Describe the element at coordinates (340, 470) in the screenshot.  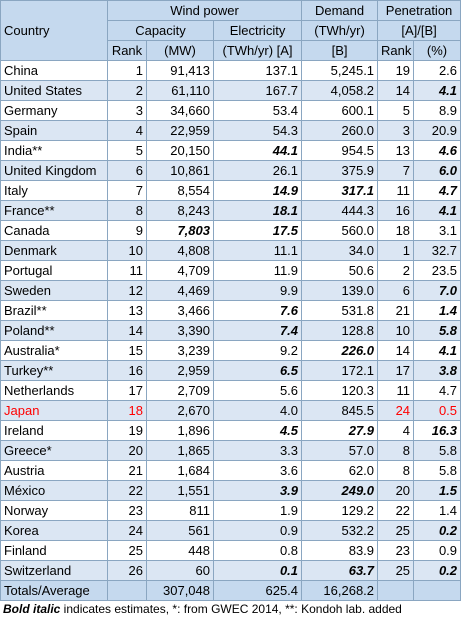
I see `demand-cell: 62.0` at that location.